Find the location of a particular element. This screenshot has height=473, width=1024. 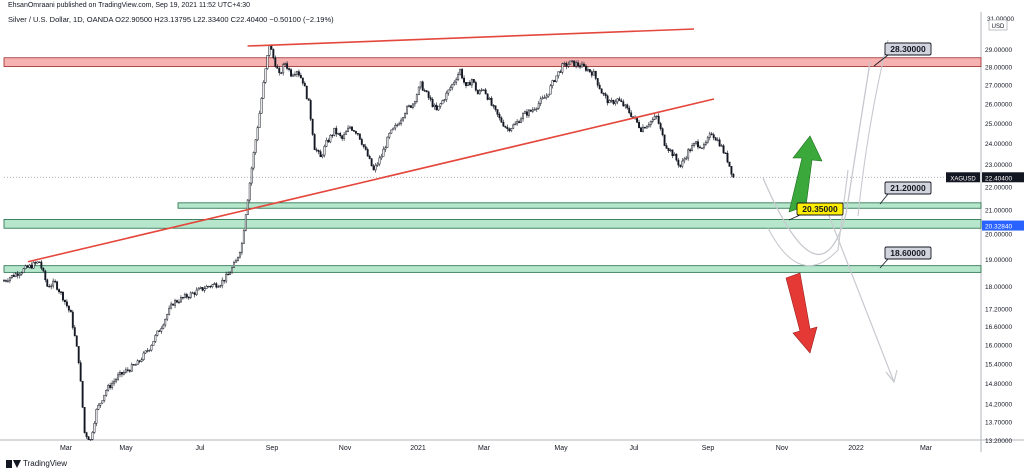

price-callout is located at coordinates (908, 188).